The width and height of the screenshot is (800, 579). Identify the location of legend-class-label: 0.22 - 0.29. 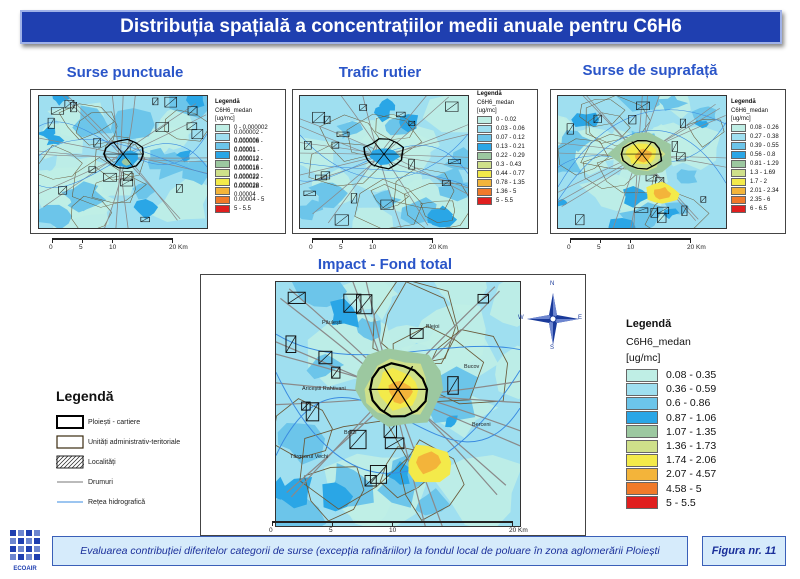
(510, 155).